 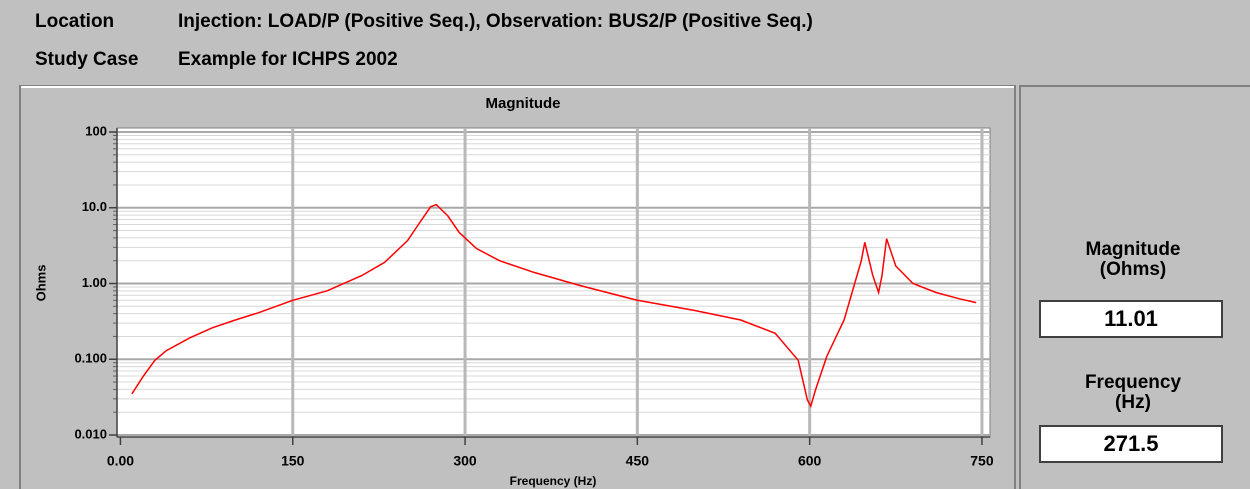 What do you see at coordinates (96, 130) in the screenshot?
I see `y-tick-label: 100` at bounding box center [96, 130].